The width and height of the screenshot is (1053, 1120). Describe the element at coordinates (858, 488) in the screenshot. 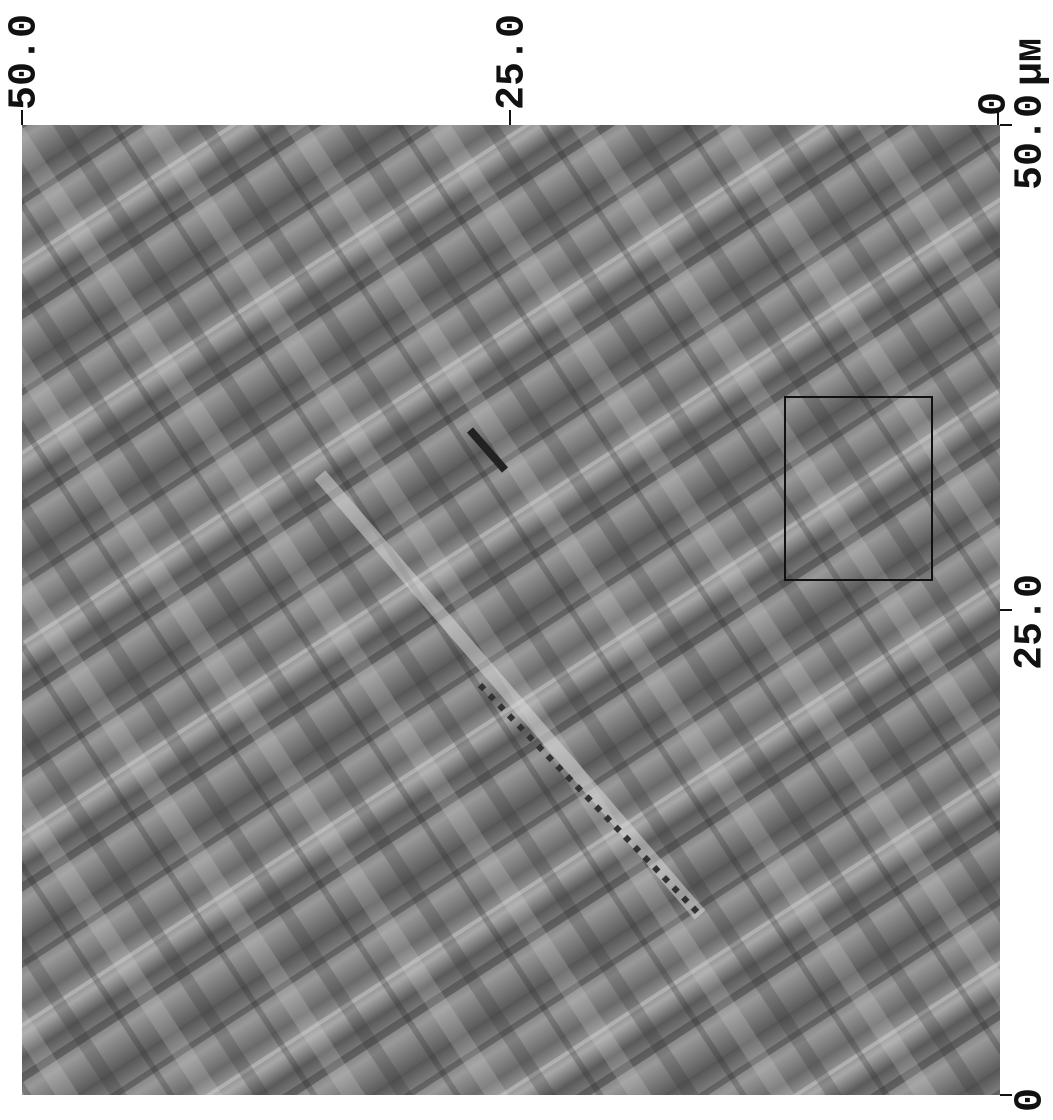

I see `selection-box` at that location.